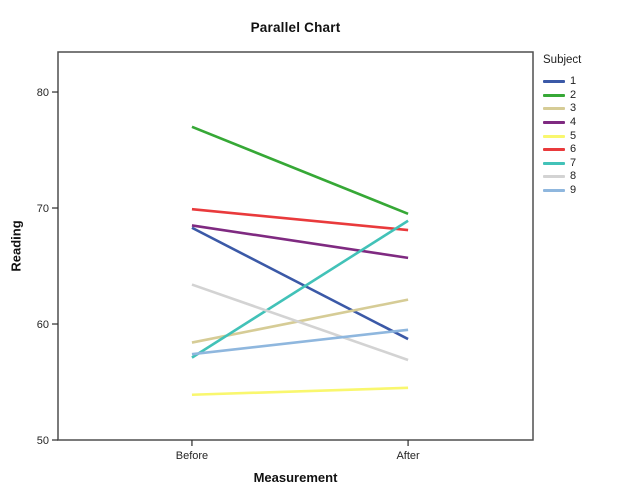 The height and width of the screenshot is (500, 624). Describe the element at coordinates (573, 162) in the screenshot. I see `legend-item-label: 7` at that location.